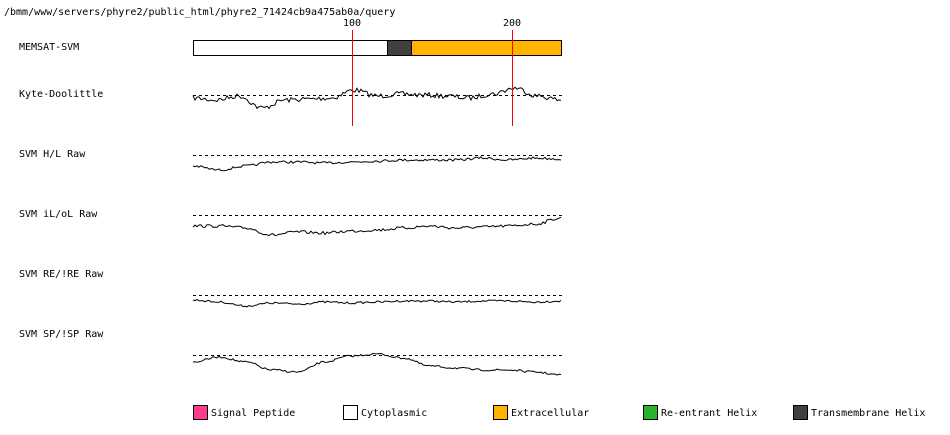 Image resolution: width=950 pixels, height=435 pixels. Describe the element at coordinates (253, 413) in the screenshot. I see `legend-label: Signal Peptide` at that location.